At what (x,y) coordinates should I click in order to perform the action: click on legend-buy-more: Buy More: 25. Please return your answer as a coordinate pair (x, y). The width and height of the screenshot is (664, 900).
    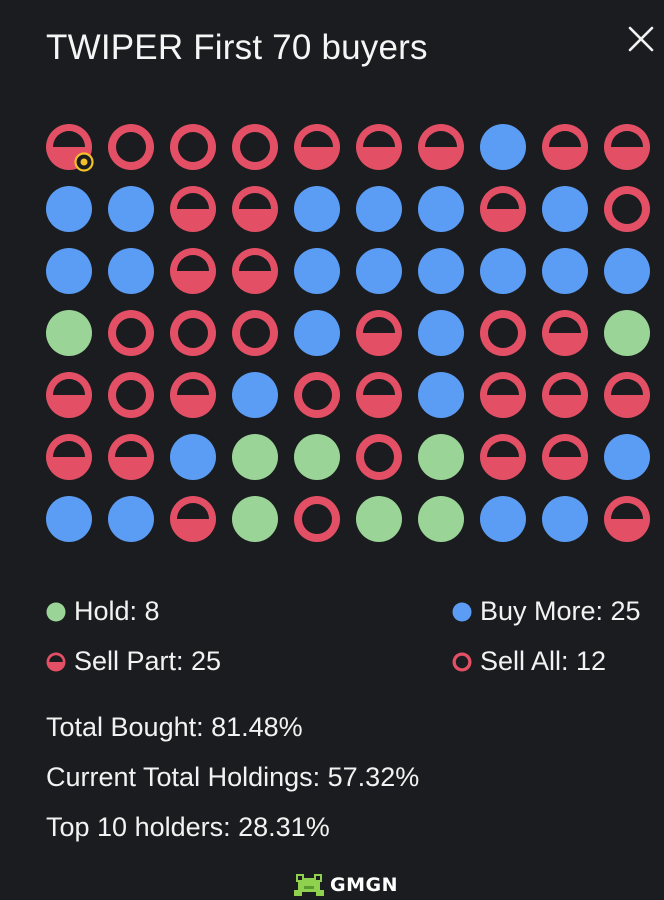
    Looking at the image, I should click on (546, 611).